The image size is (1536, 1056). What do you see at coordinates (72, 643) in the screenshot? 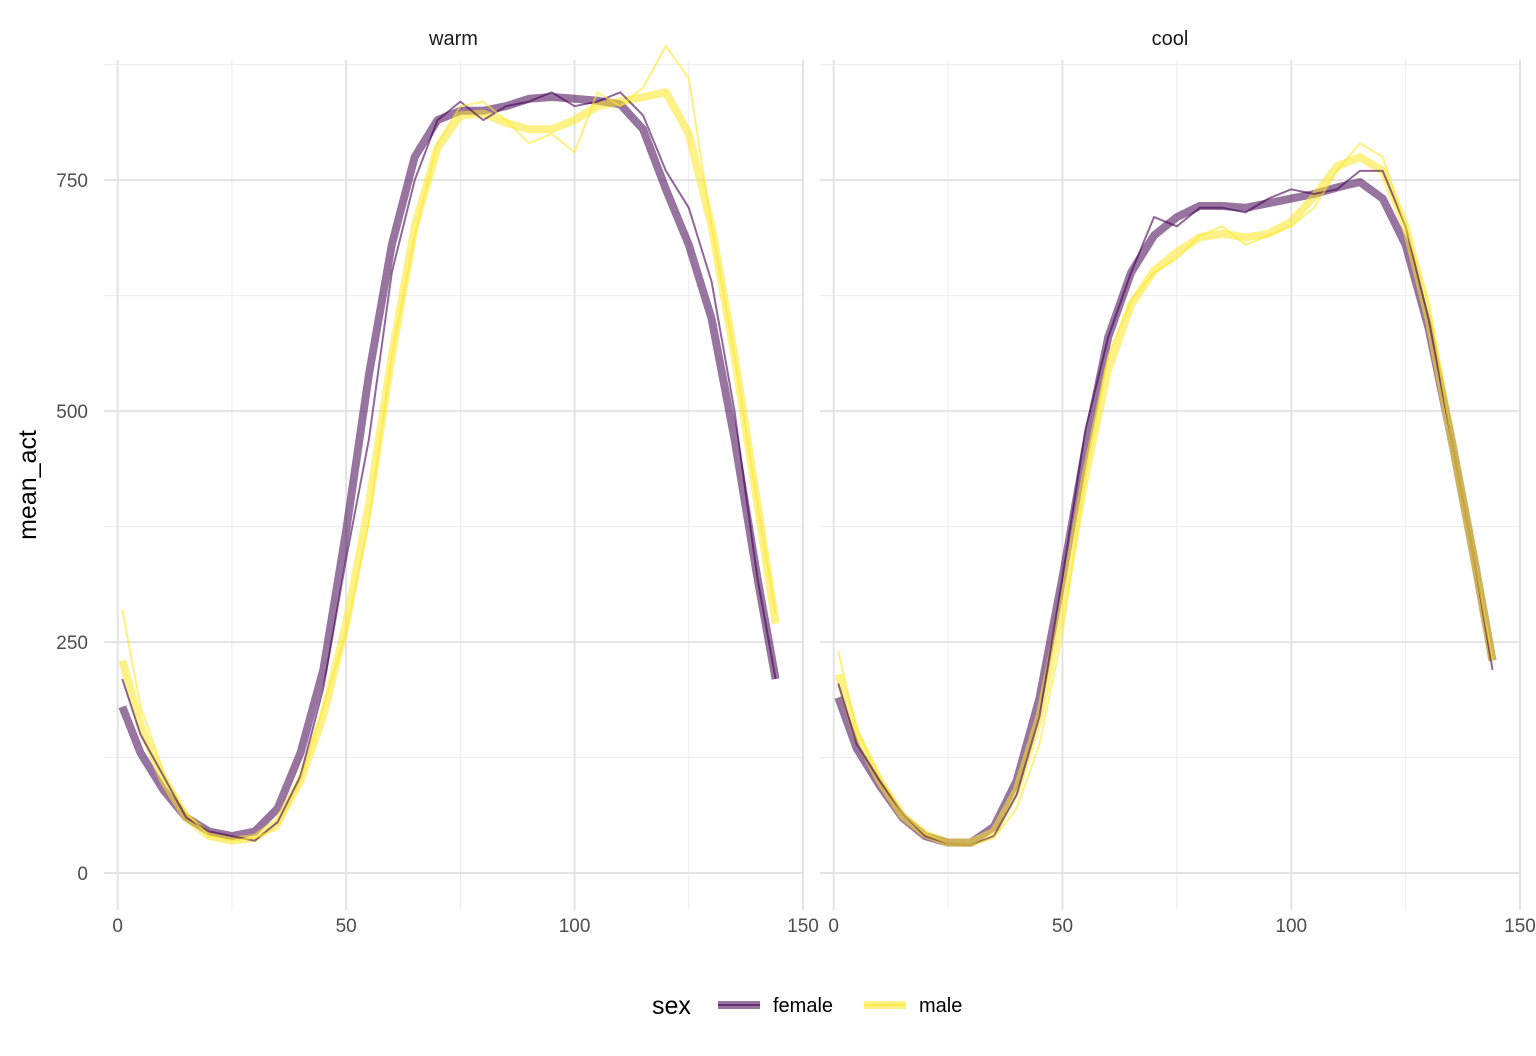
I see `y-tick-label: 250` at bounding box center [72, 643].